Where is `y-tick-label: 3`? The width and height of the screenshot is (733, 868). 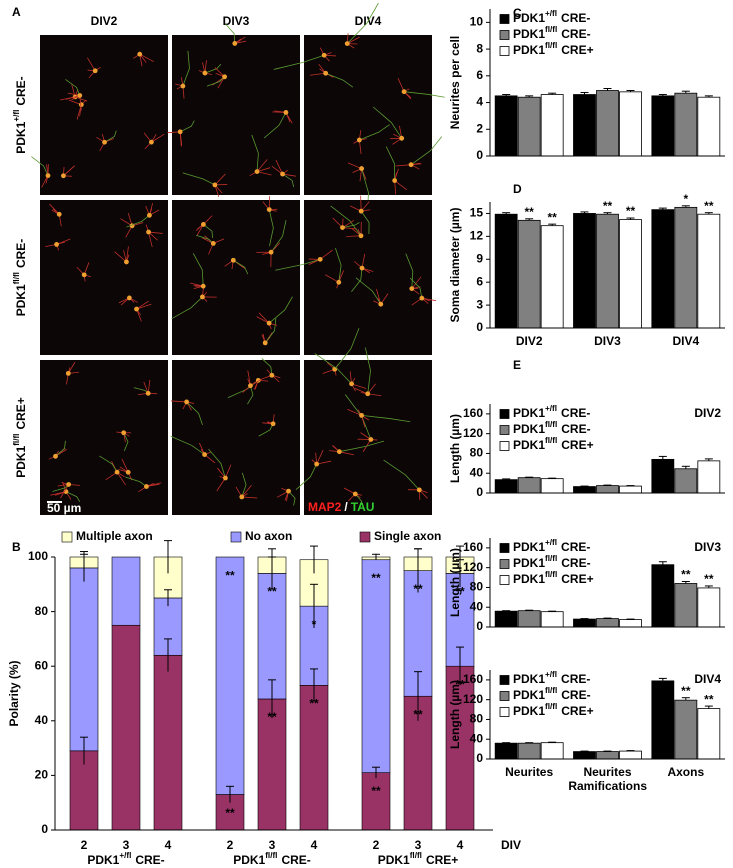
y-tick-label: 3 is located at coordinates (479, 304).